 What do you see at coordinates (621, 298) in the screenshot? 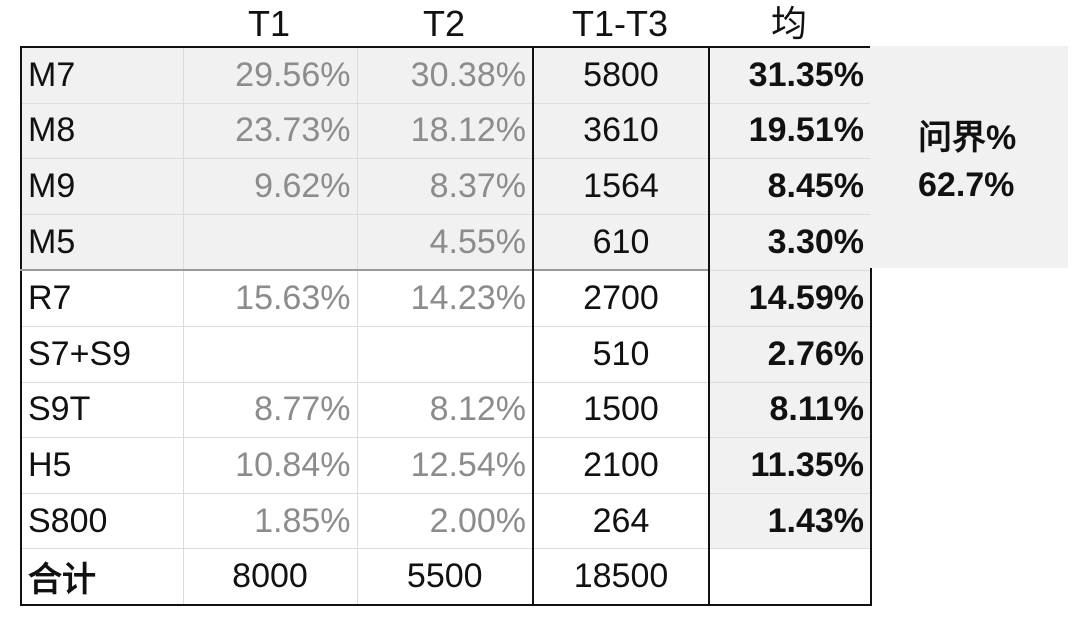
I see `t1-t3-total: 2700` at bounding box center [621, 298].